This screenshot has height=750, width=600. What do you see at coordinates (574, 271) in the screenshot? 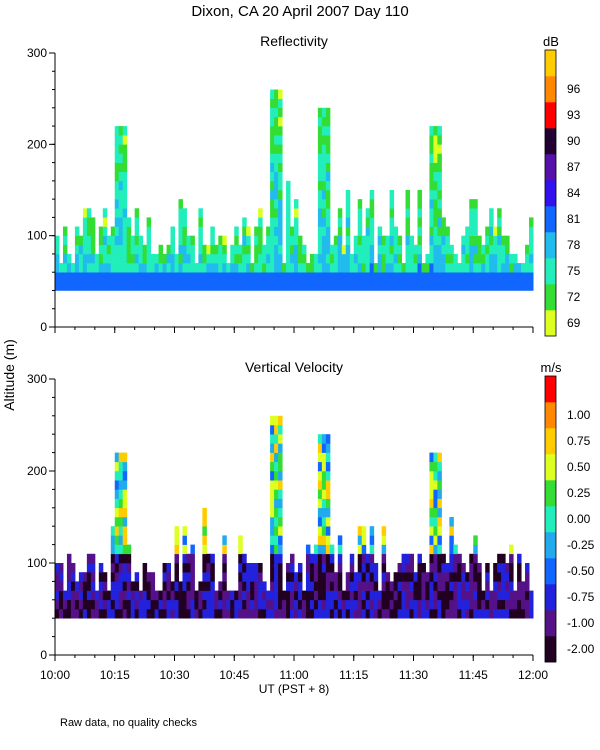
I see `reflectivity-colorbar-label: 75` at bounding box center [574, 271].